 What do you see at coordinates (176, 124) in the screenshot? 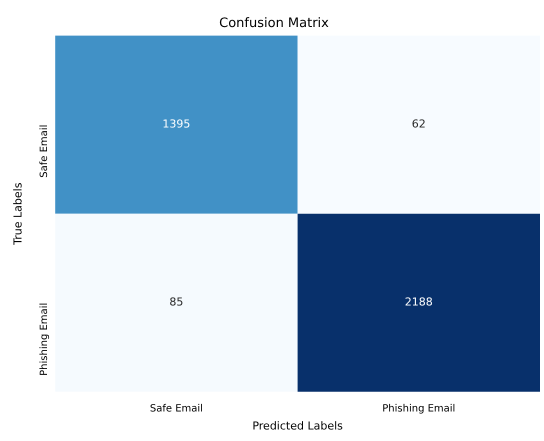
I see `data-label: 1395` at bounding box center [176, 124].